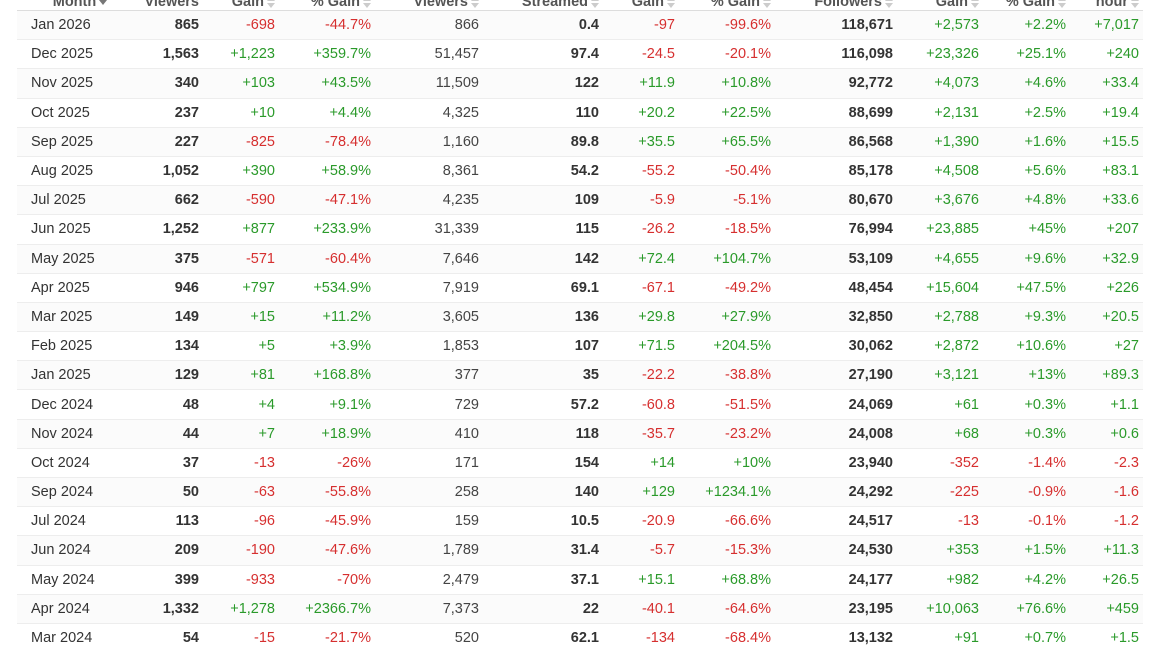  What do you see at coordinates (1106, 83) in the screenshot?
I see `cell-per-hour: +33.4` at bounding box center [1106, 83].